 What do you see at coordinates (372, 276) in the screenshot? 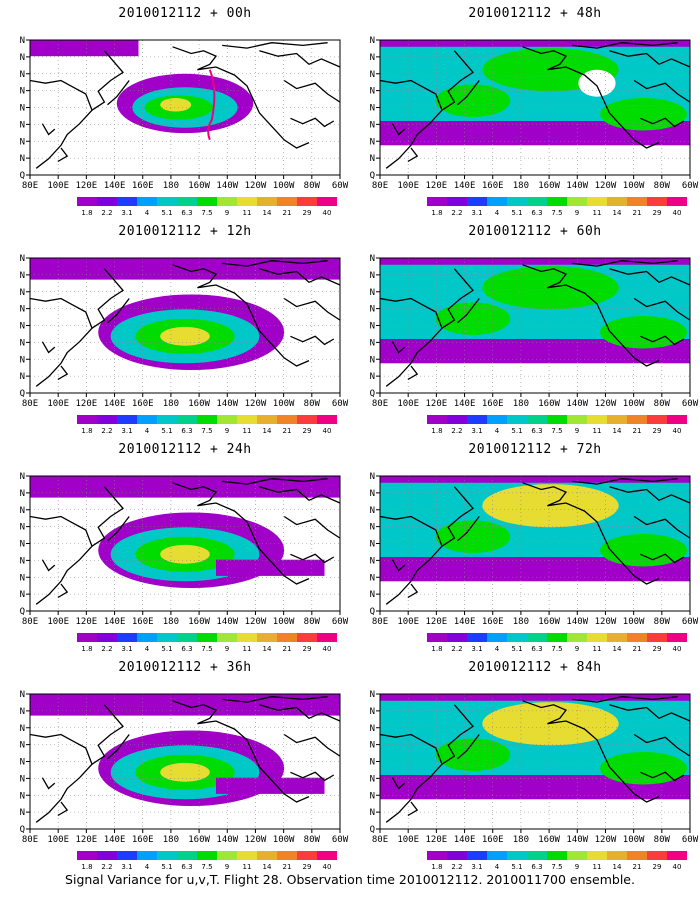
I see `latitude-label: 70N` at bounding box center [372, 276].